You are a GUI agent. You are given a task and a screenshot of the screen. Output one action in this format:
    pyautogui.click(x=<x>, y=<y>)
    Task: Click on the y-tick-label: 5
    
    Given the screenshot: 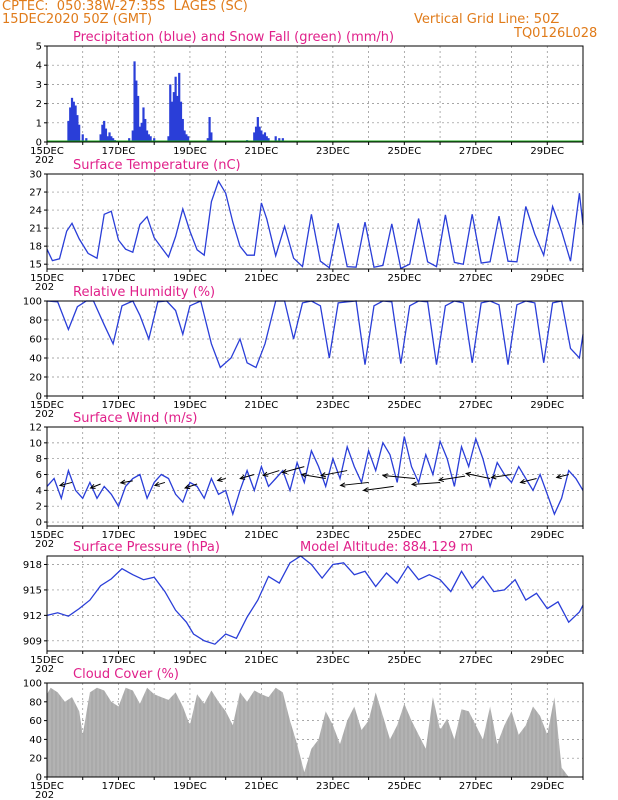 What is the action you would take?
    pyautogui.click(x=39, y=47)
    